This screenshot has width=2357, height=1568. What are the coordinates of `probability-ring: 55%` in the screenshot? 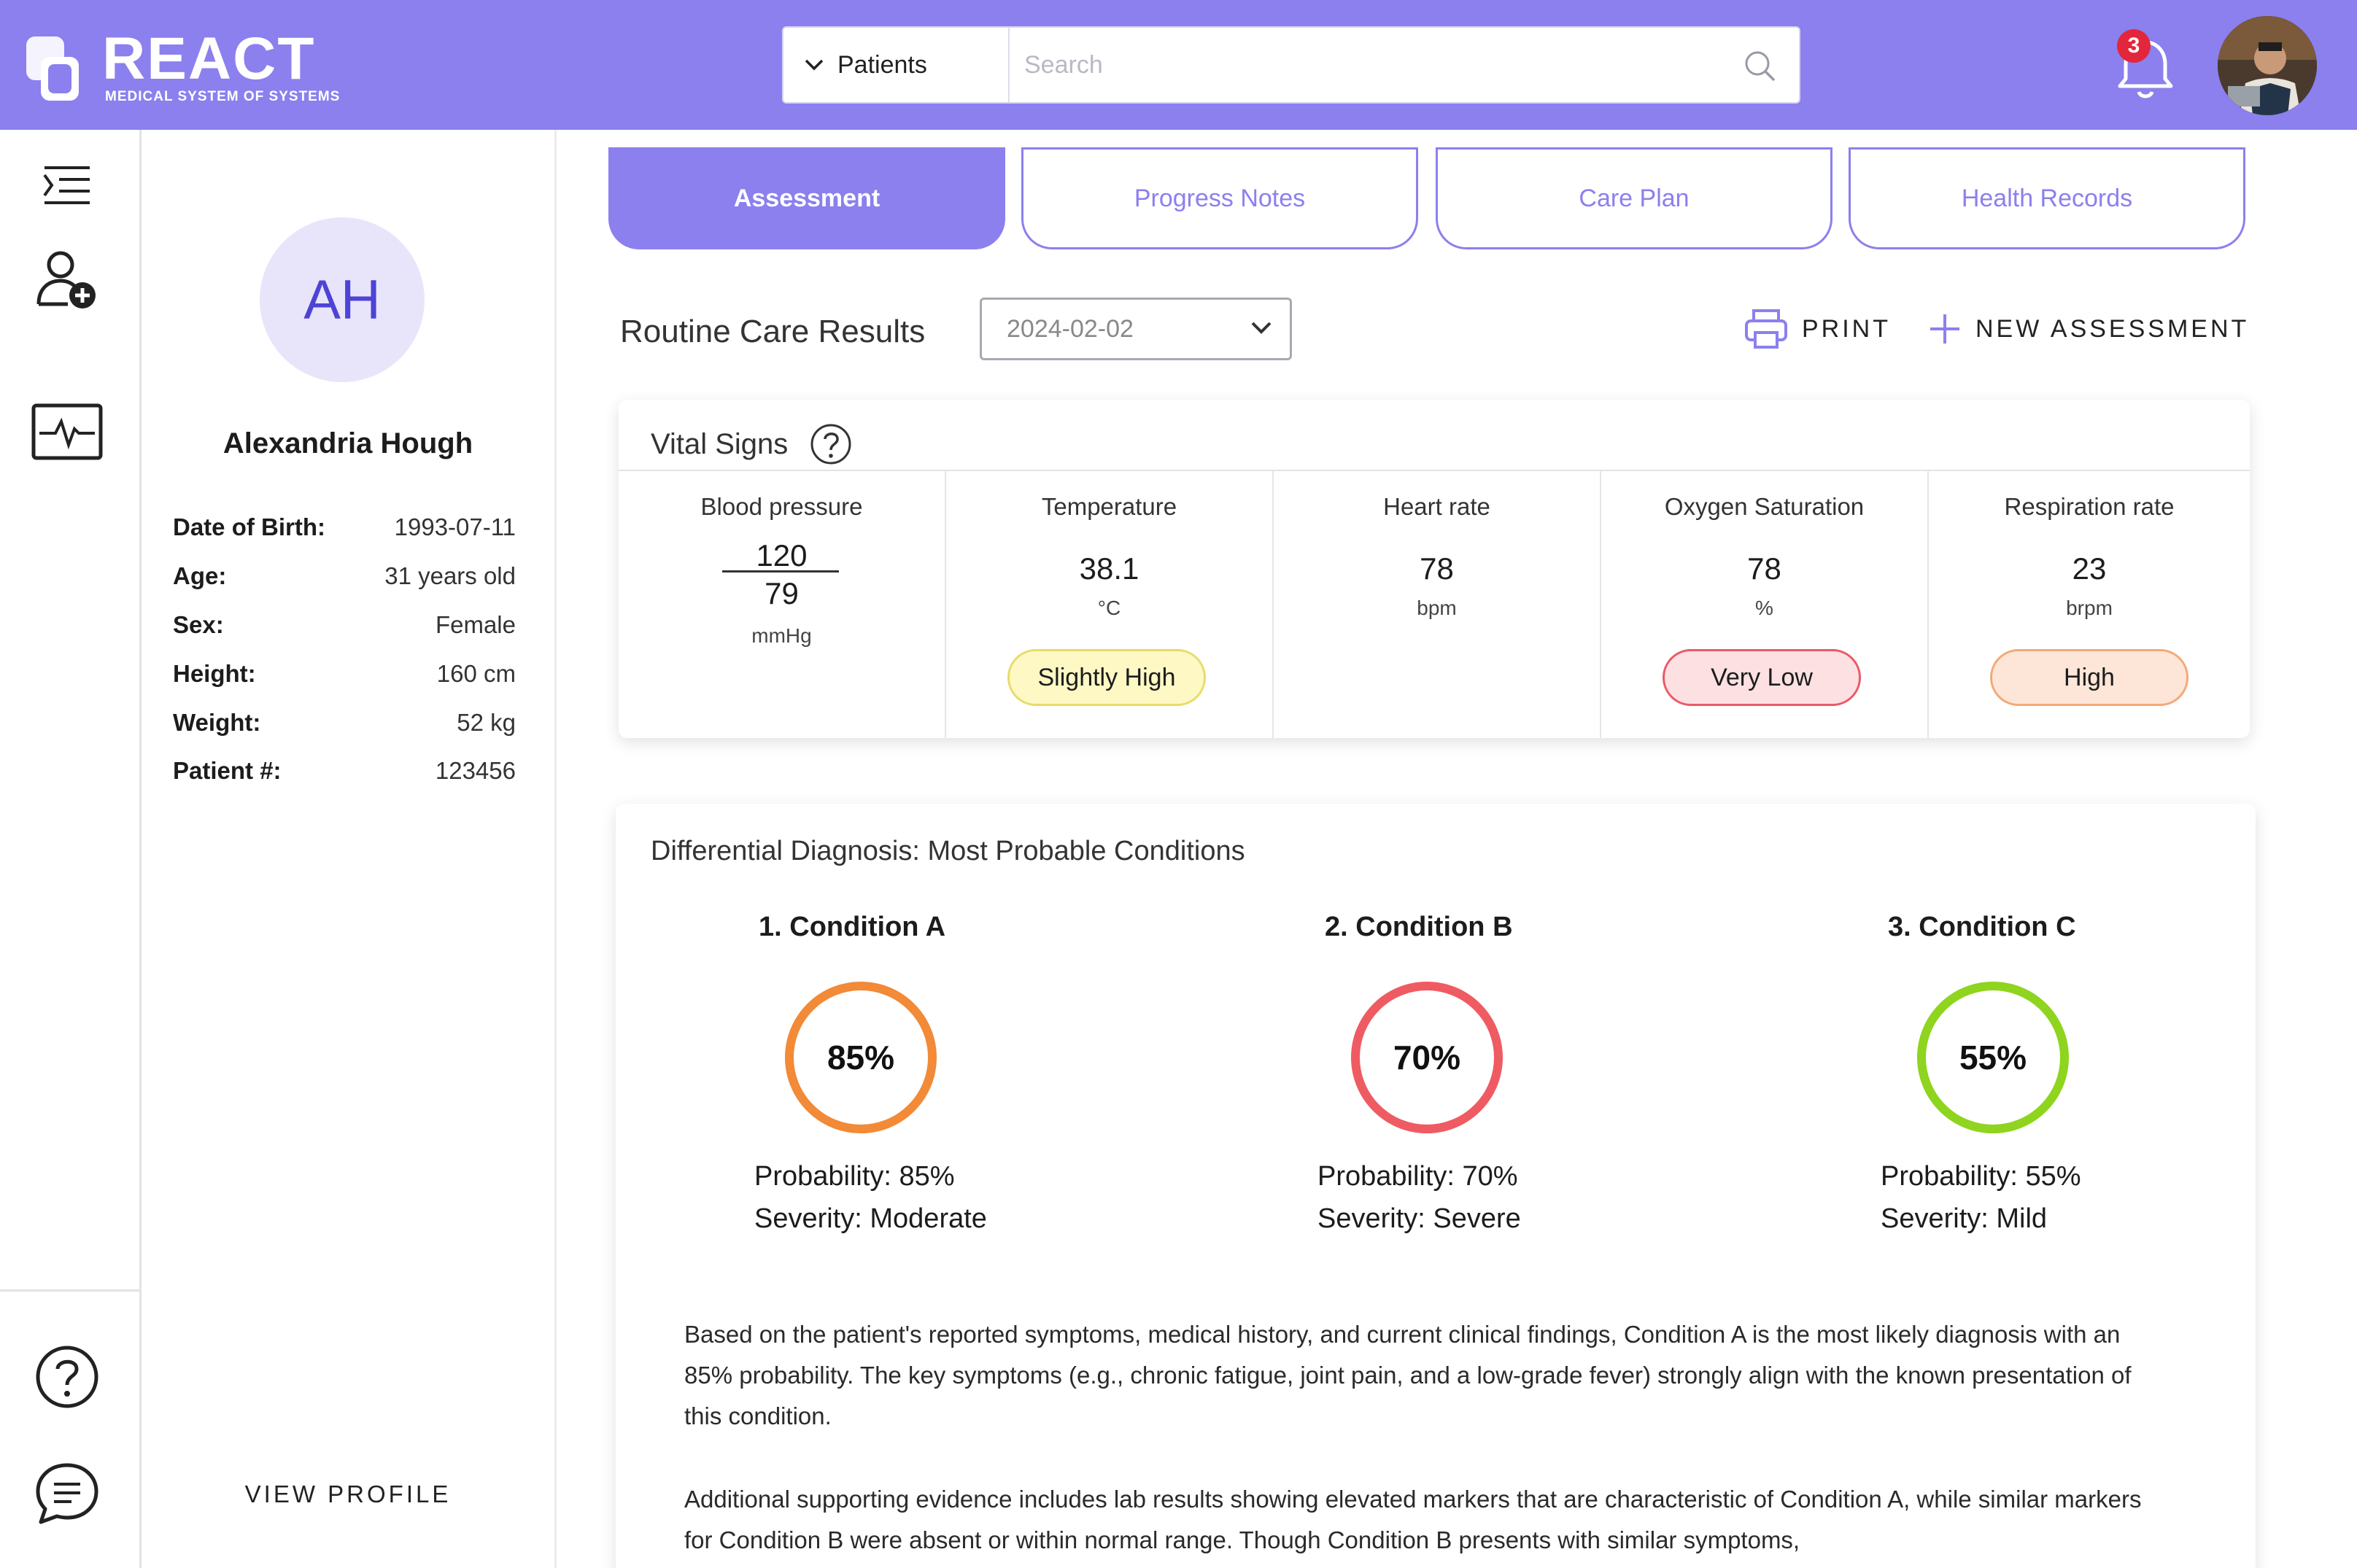 It's located at (1993, 1057).